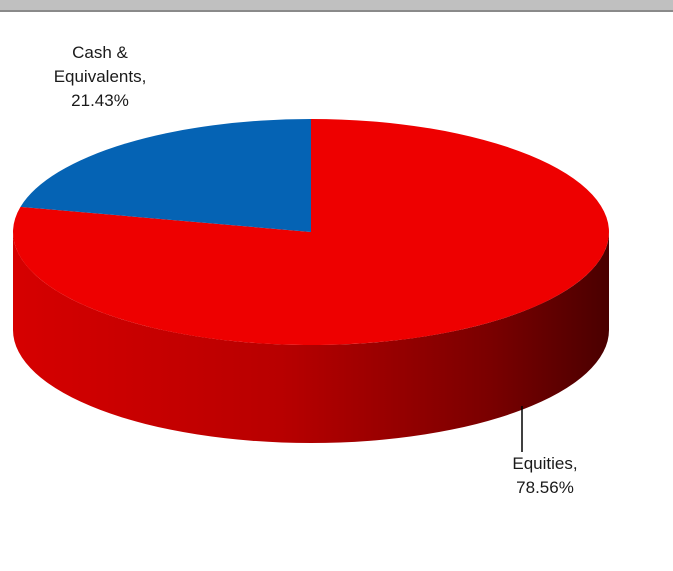 The width and height of the screenshot is (673, 571). What do you see at coordinates (336, 6) in the screenshot?
I see `window-top-bar` at bounding box center [336, 6].